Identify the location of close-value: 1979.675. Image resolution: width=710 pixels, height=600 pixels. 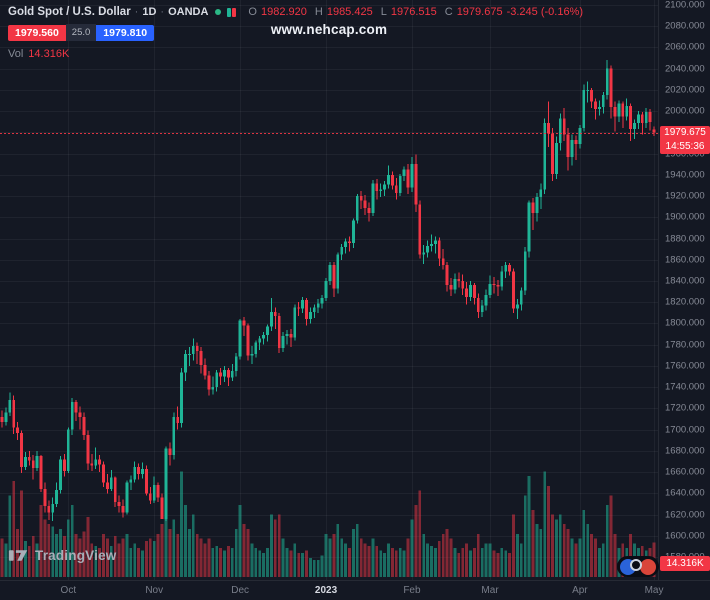
(479, 12).